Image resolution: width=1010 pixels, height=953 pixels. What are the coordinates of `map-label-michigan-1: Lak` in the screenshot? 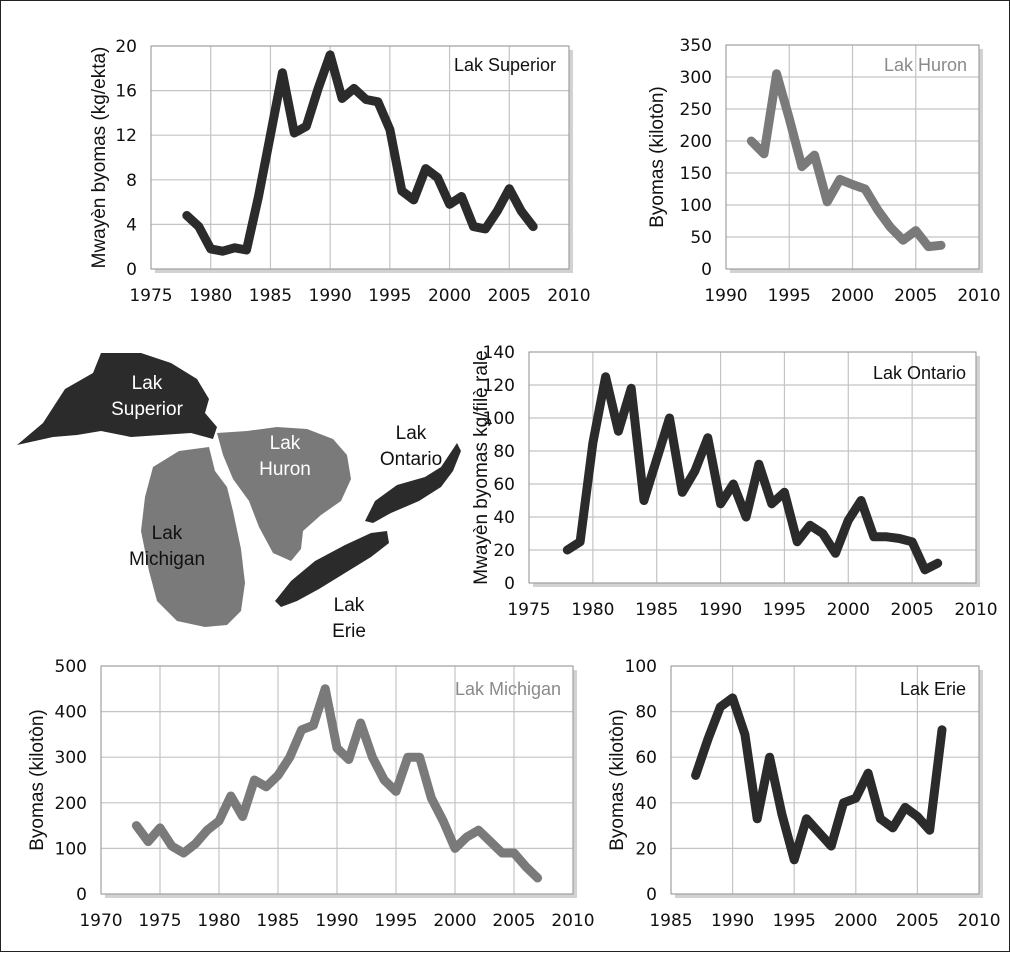 It's located at (167, 533).